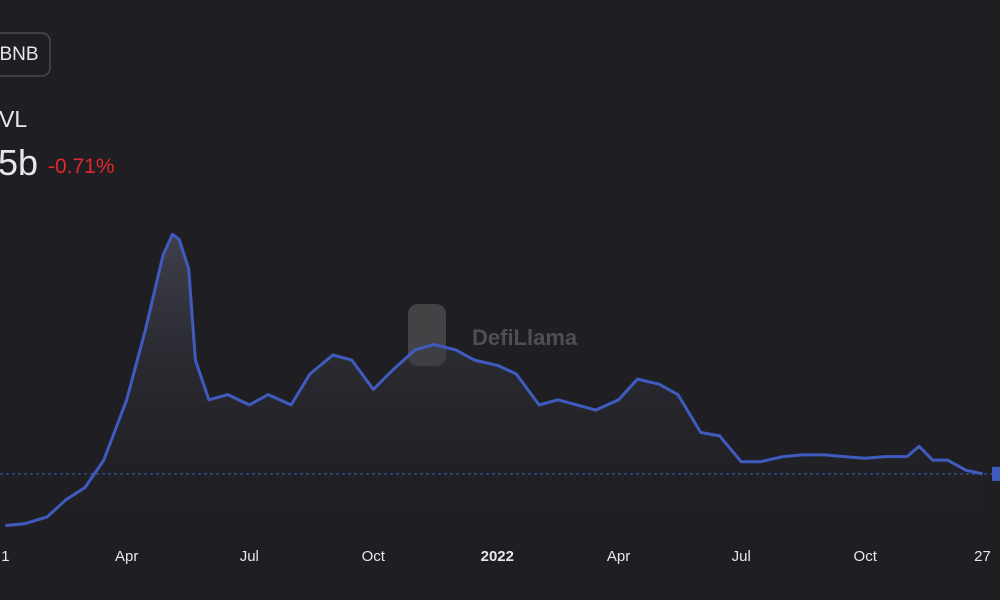 Image resolution: width=1000 pixels, height=600 pixels. What do you see at coordinates (81, 166) in the screenshot?
I see `change: -0.71%` at bounding box center [81, 166].